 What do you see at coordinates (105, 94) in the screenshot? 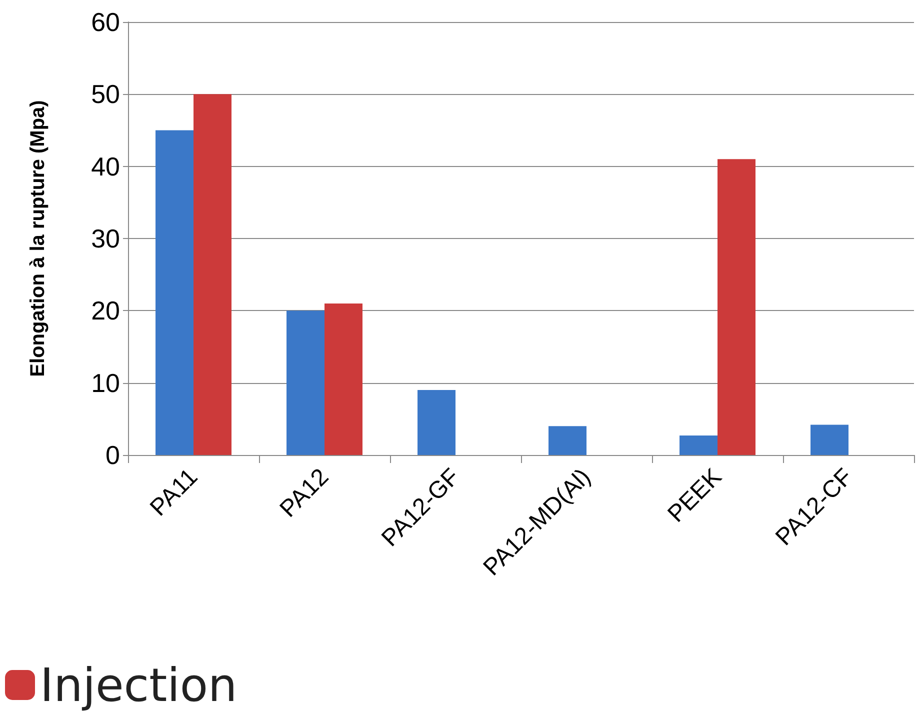
I see `y-tick-label: 50` at bounding box center [105, 94].